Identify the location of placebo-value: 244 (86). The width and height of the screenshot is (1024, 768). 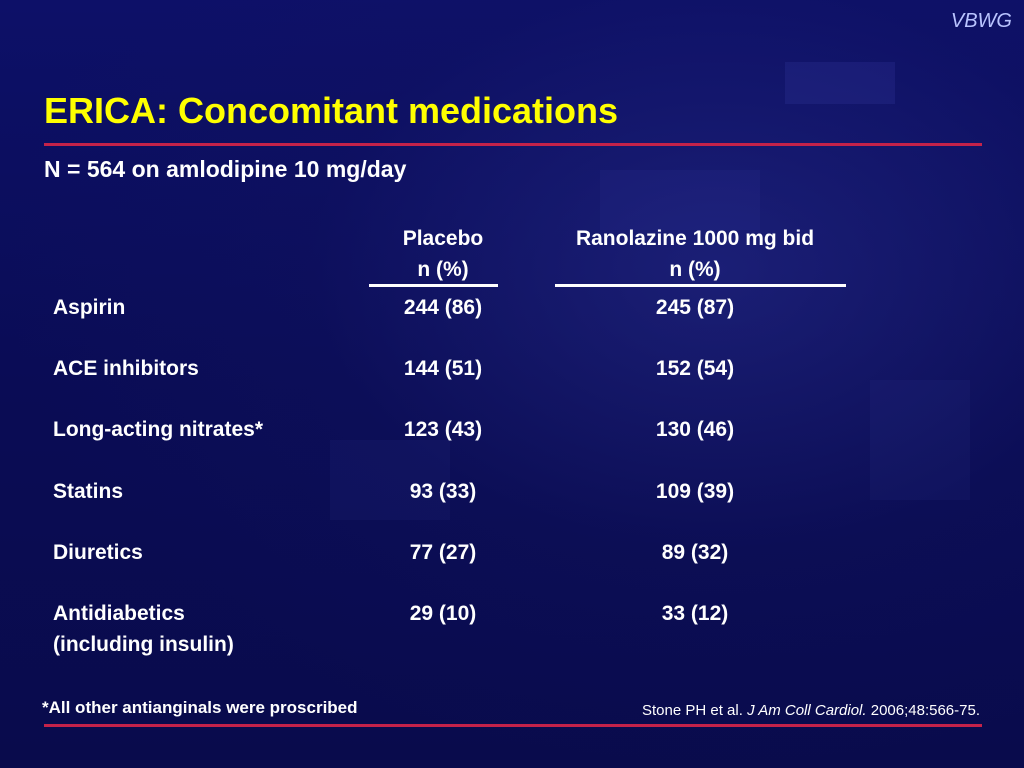
(443, 307).